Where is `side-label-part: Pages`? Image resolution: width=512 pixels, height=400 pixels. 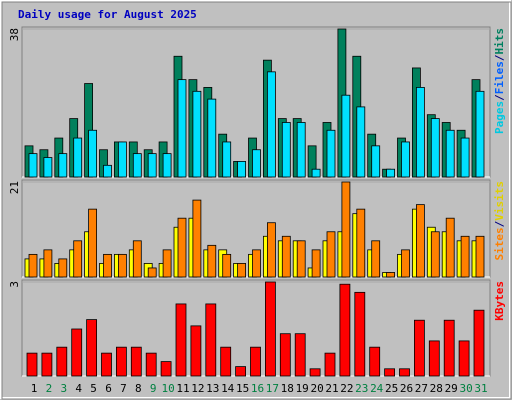
side-label-part: Pages is located at coordinates (499, 117).